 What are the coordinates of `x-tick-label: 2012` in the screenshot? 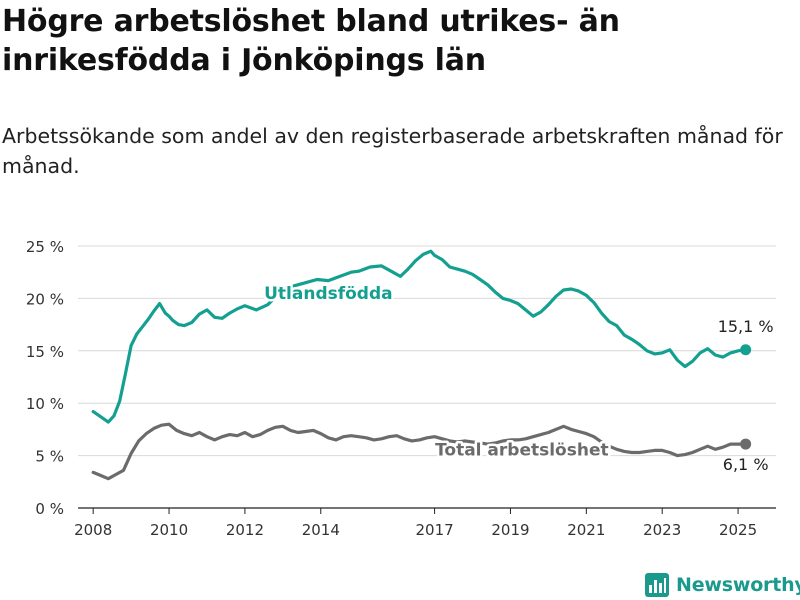 It's located at (245, 530).